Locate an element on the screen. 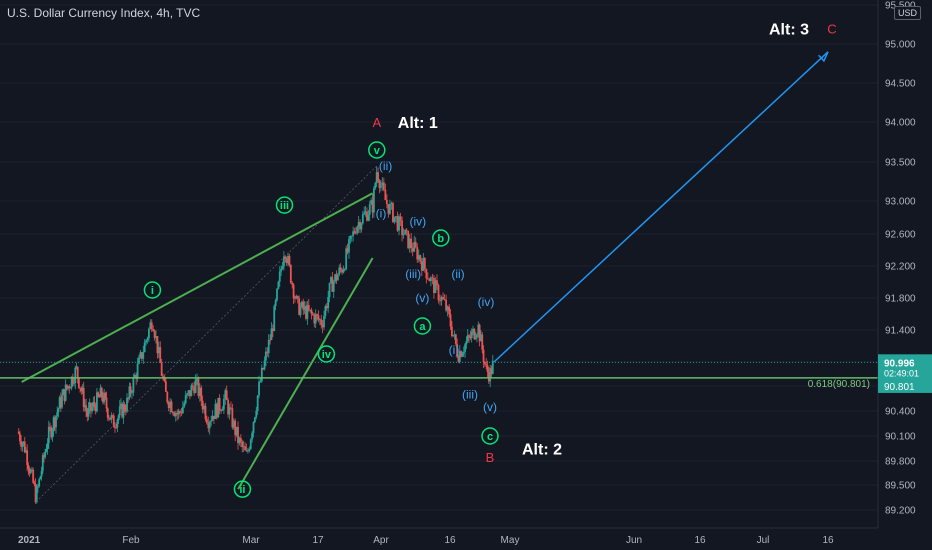 Image resolution: width=932 pixels, height=550 pixels. alt-annotation: Alt: 1 is located at coordinates (418, 123).